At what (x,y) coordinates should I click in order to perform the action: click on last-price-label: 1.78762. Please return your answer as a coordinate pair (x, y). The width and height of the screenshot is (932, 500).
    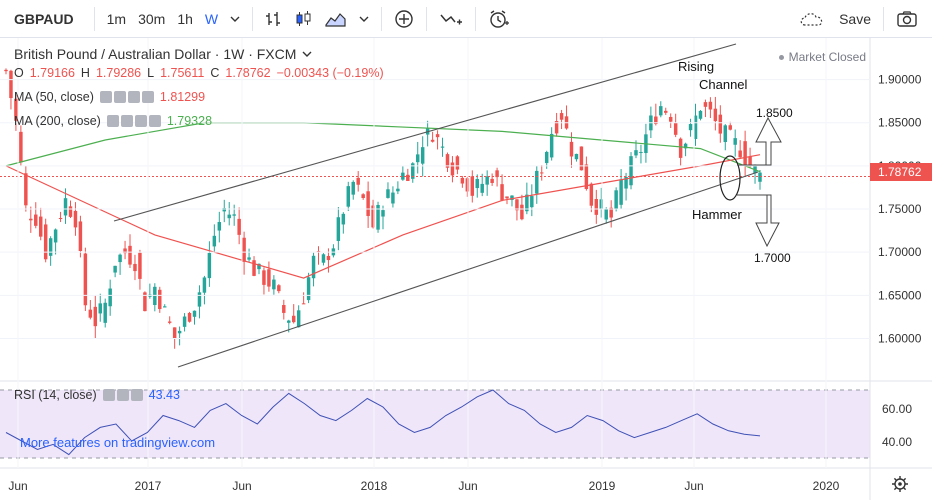
    Looking at the image, I should click on (900, 172).